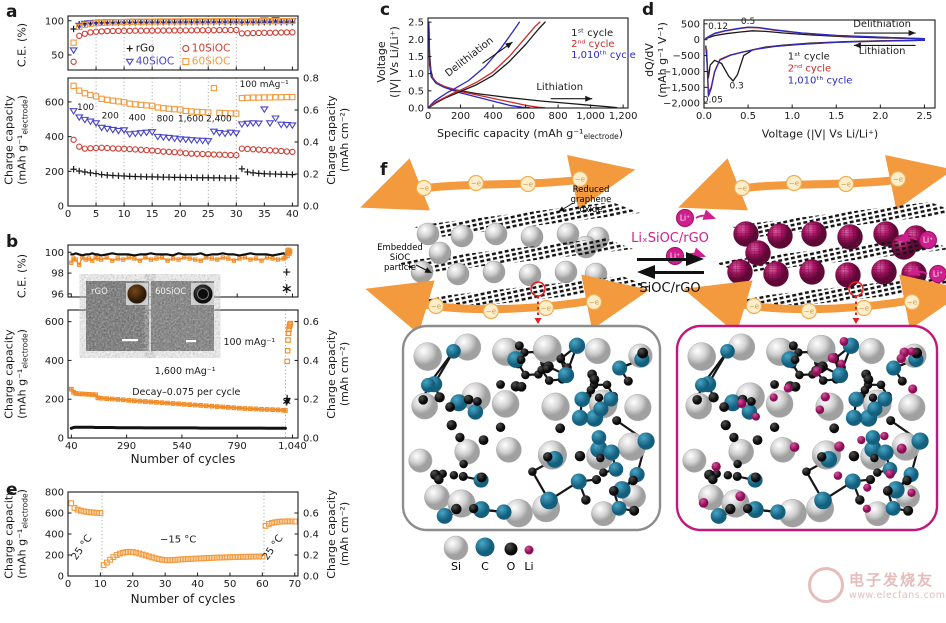  What do you see at coordinates (311, 535) in the screenshot?
I see `svg-text: 0.4` at bounding box center [311, 535].